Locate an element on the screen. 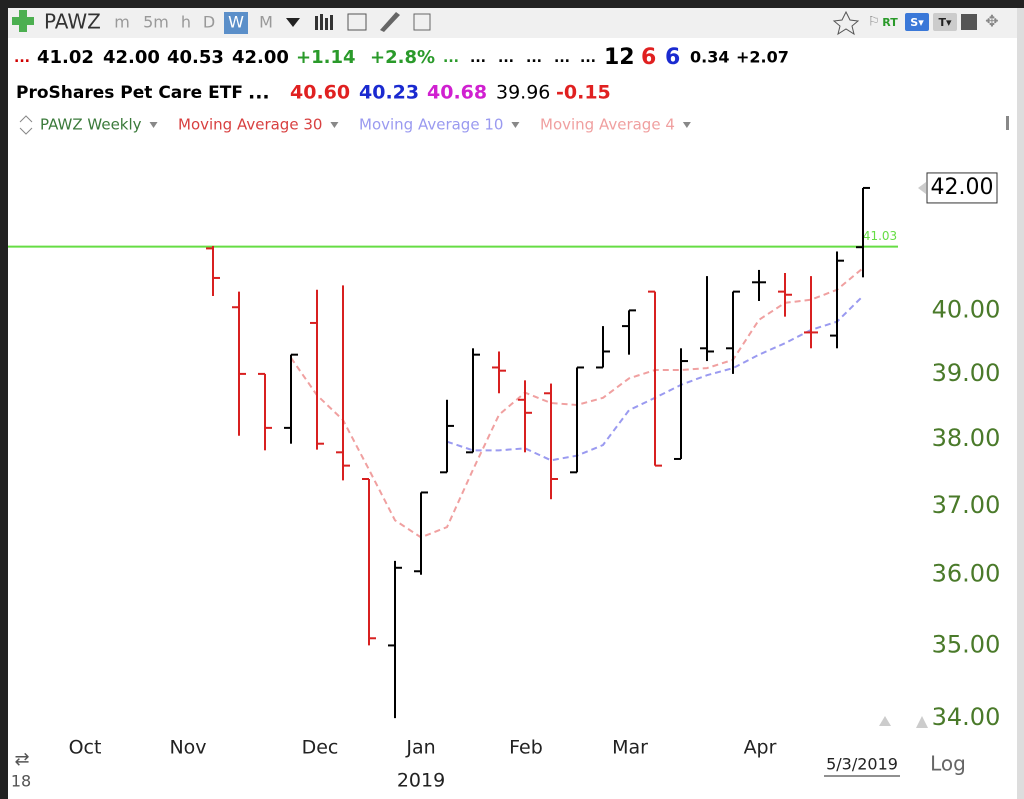 The height and width of the screenshot is (799, 1024). symbol: PAWZ is located at coordinates (72, 22).